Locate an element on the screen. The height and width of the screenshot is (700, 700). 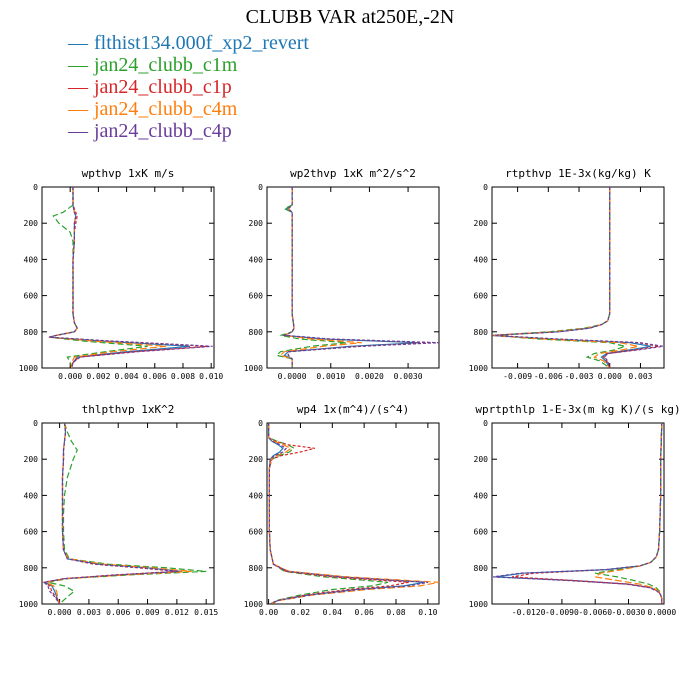
legend-label: jan24_clubb_c1m is located at coordinates (166, 65).